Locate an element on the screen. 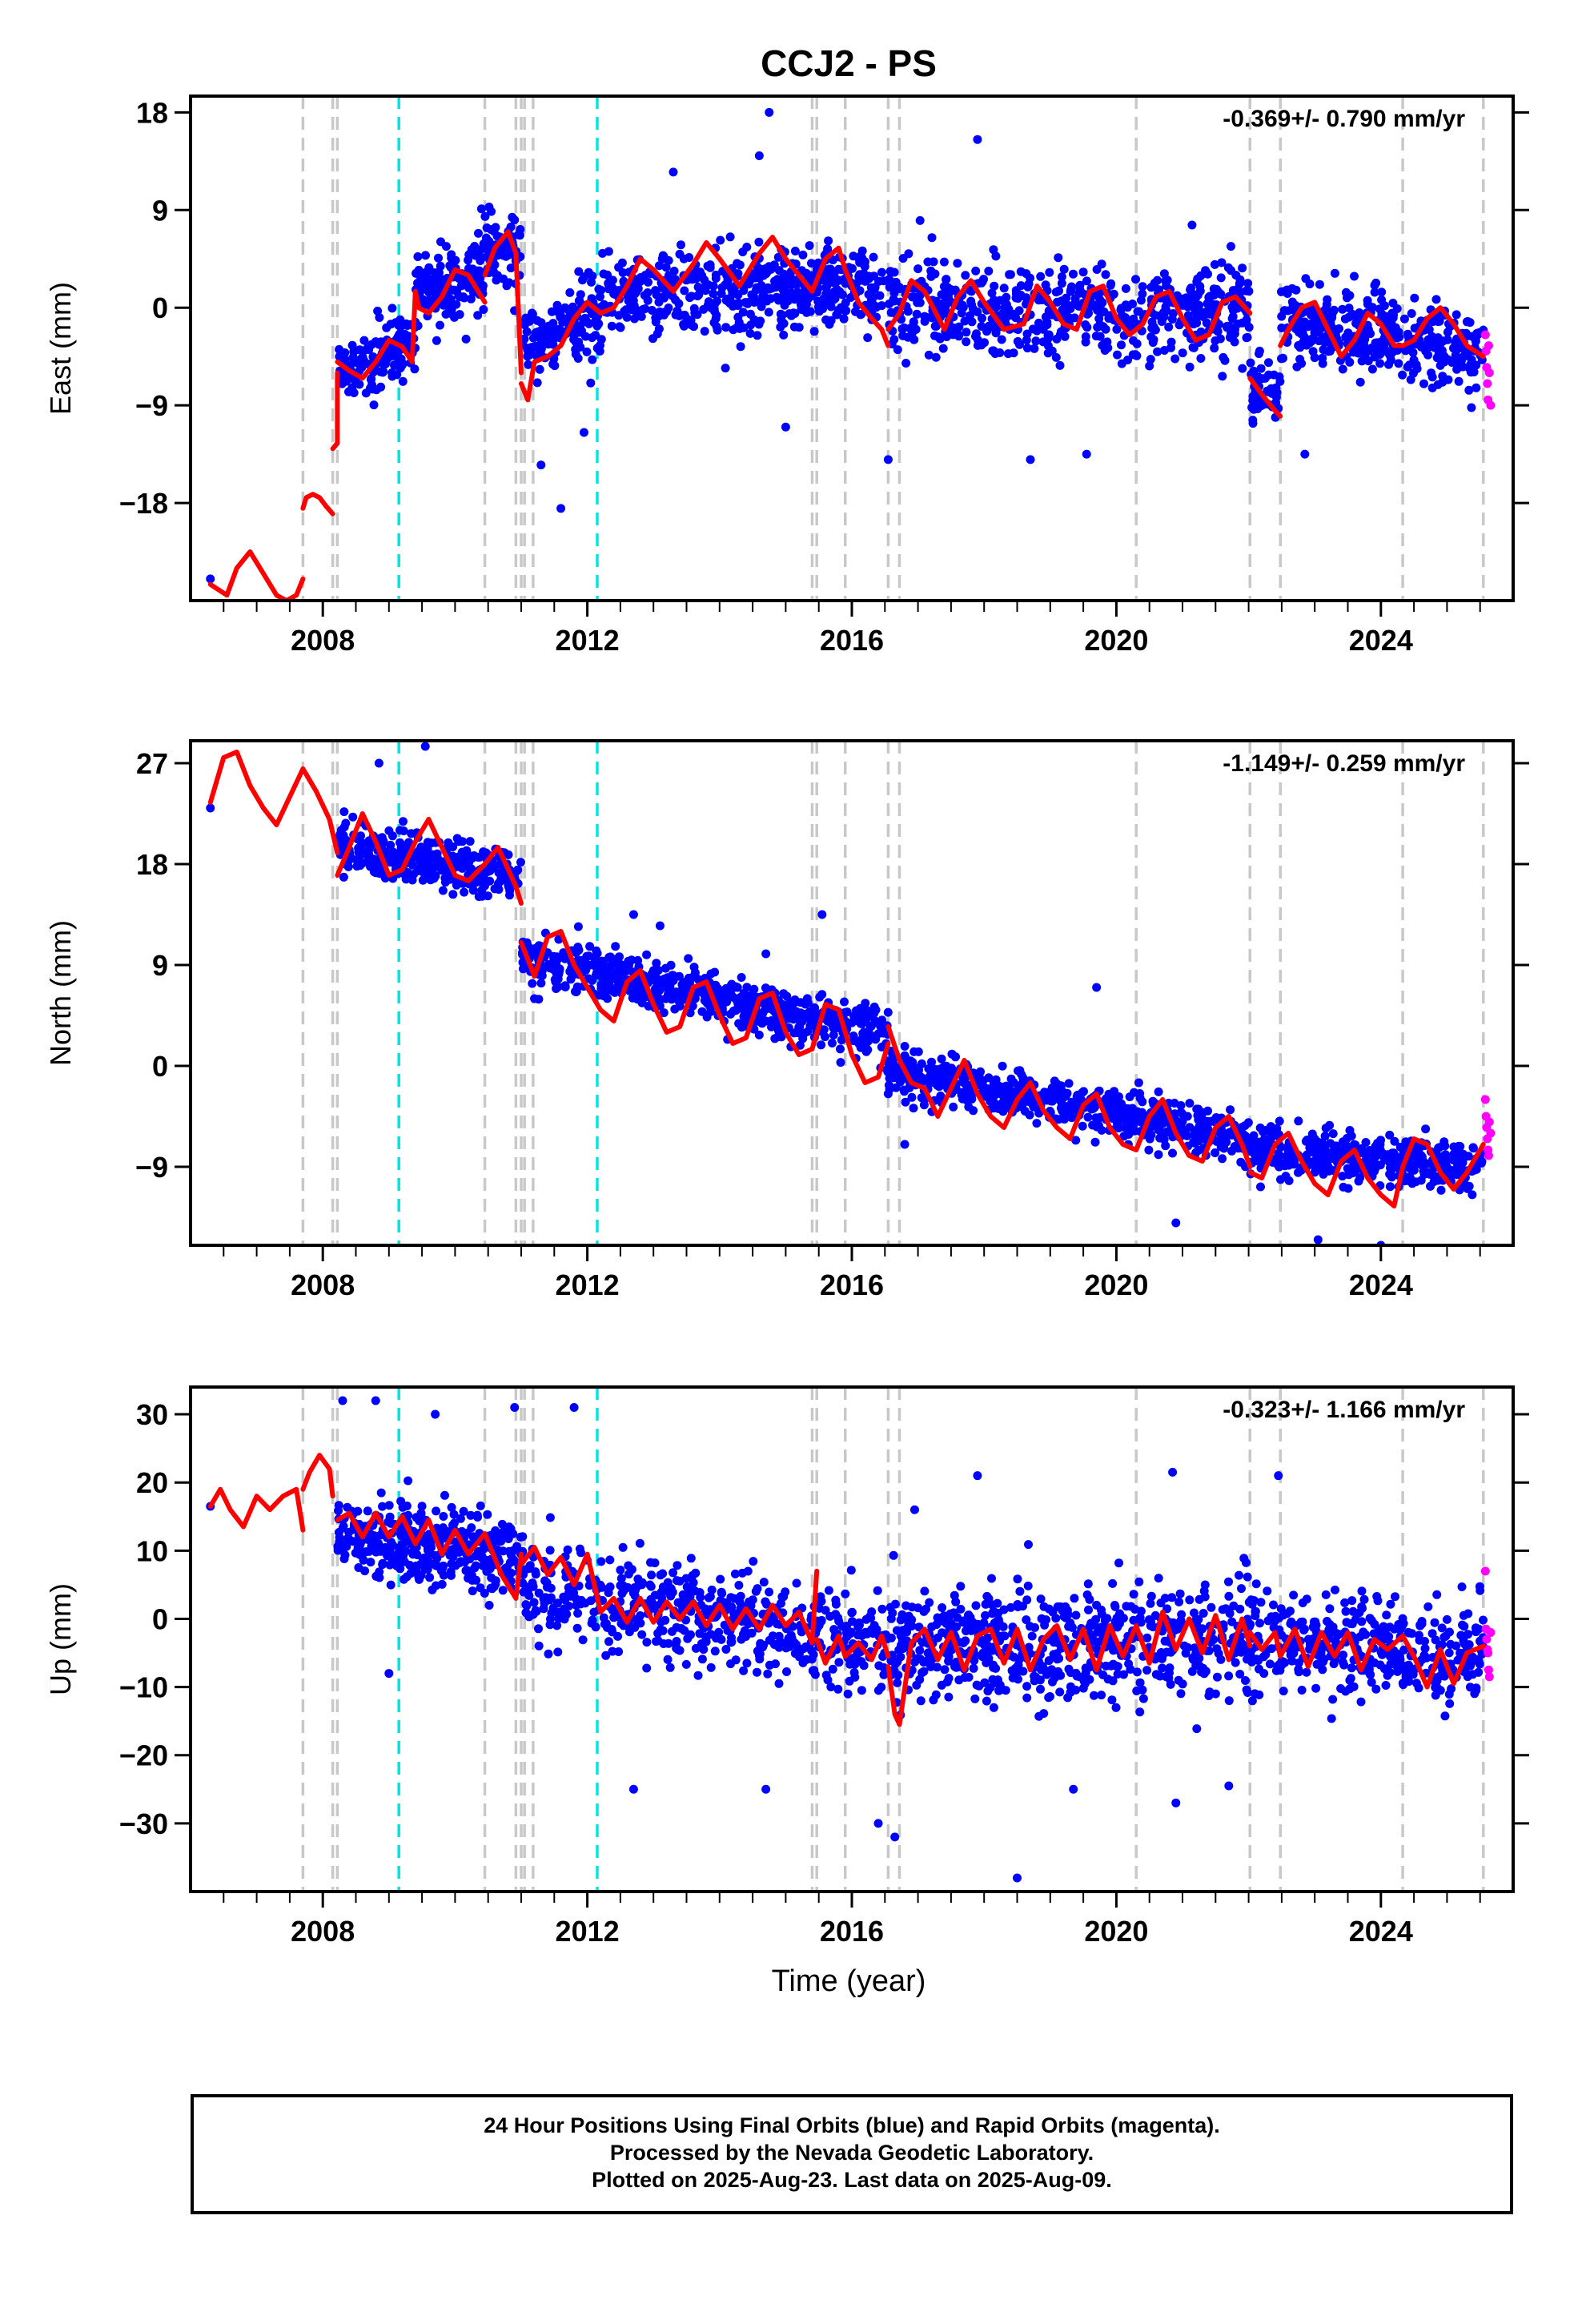 Image resolution: width=1582 pixels, height=2324 pixels. y-axis-label: North (mm) is located at coordinates (61, 993).